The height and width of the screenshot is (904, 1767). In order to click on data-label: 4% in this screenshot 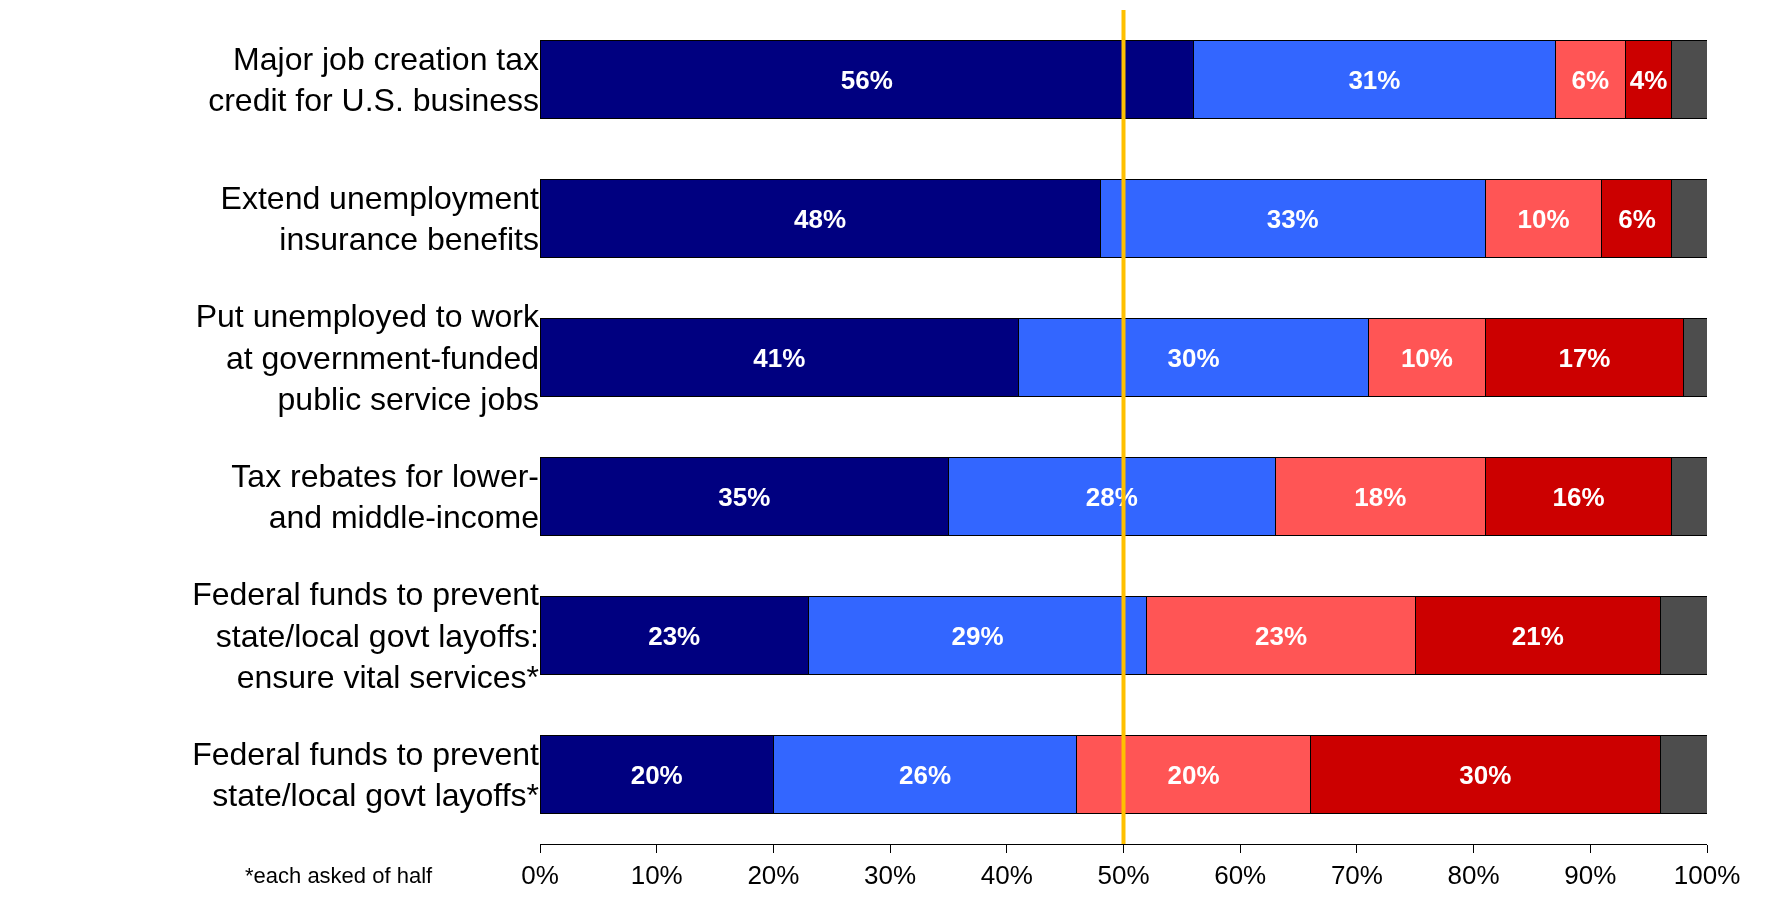, I will do `click(1648, 79)`.